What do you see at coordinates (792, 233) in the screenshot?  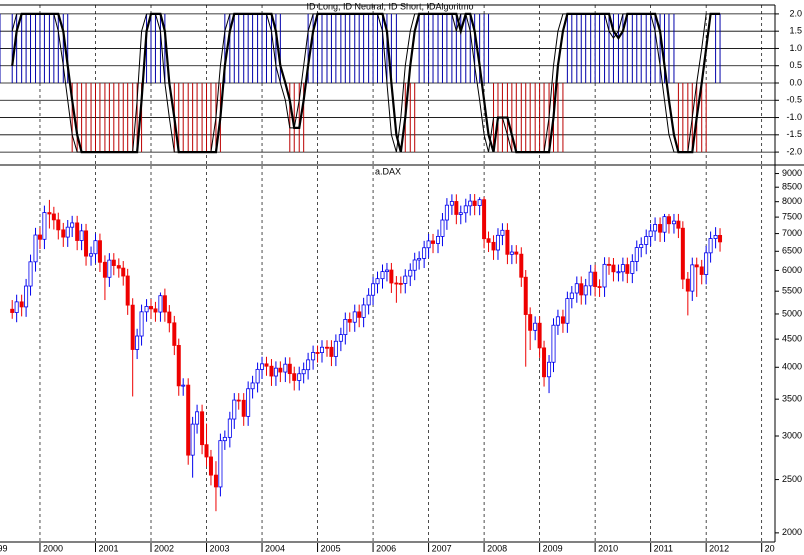 I see `y-tick-label: 7000` at bounding box center [792, 233].